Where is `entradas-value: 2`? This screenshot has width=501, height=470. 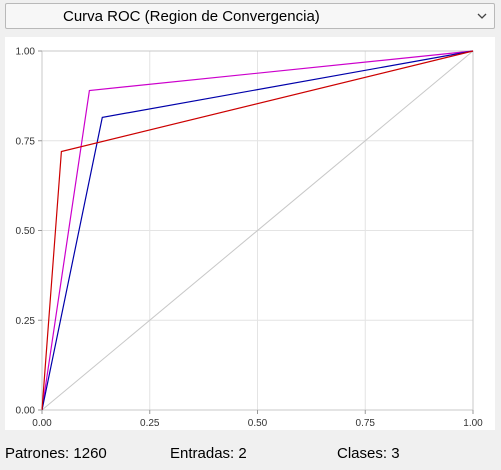
entradas-value: 2 is located at coordinates (242, 453).